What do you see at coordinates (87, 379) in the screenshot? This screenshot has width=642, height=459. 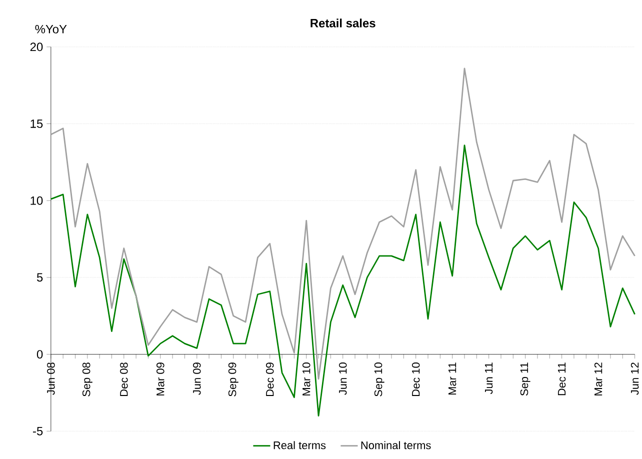 I see `x-tick-label: Sep 08` at bounding box center [87, 379].